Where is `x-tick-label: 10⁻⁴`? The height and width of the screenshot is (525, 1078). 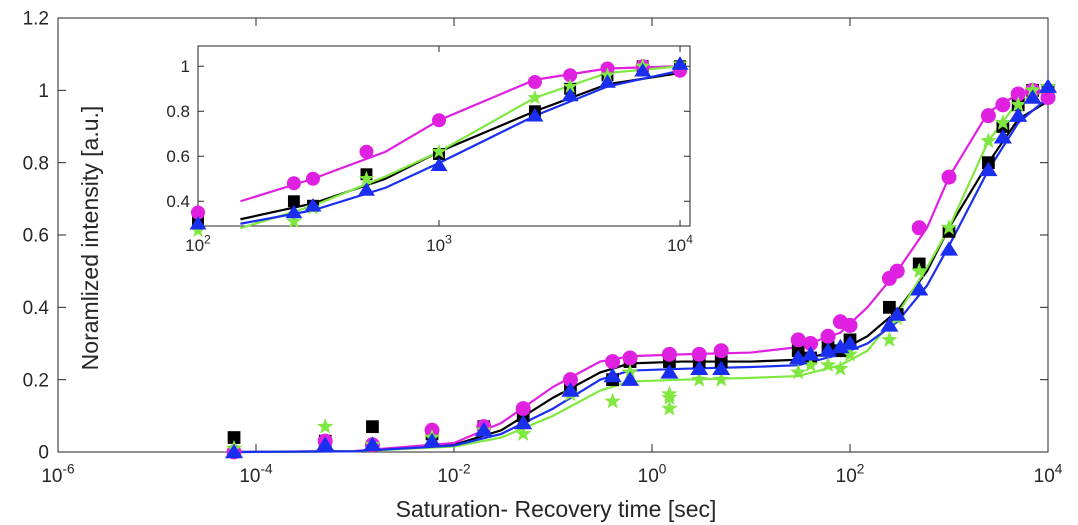 x-tick-label: 10⁻⁴ is located at coordinates (256, 474).